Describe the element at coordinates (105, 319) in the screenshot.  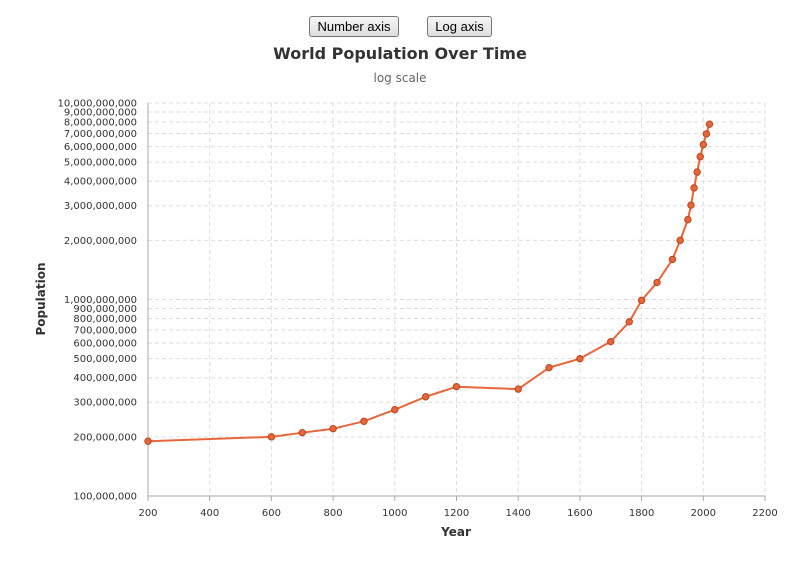
I see `y-tick-label: 800,000,000` at that location.